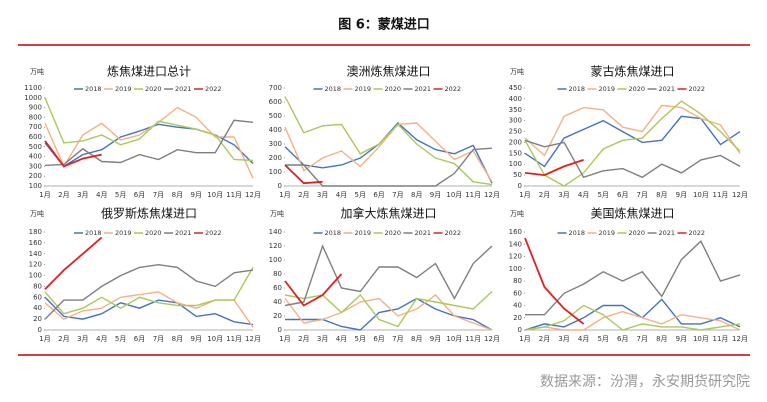  What do you see at coordinates (388, 71) in the screenshot?
I see `chart-title: 澳洲炼焦煤进口` at bounding box center [388, 71].